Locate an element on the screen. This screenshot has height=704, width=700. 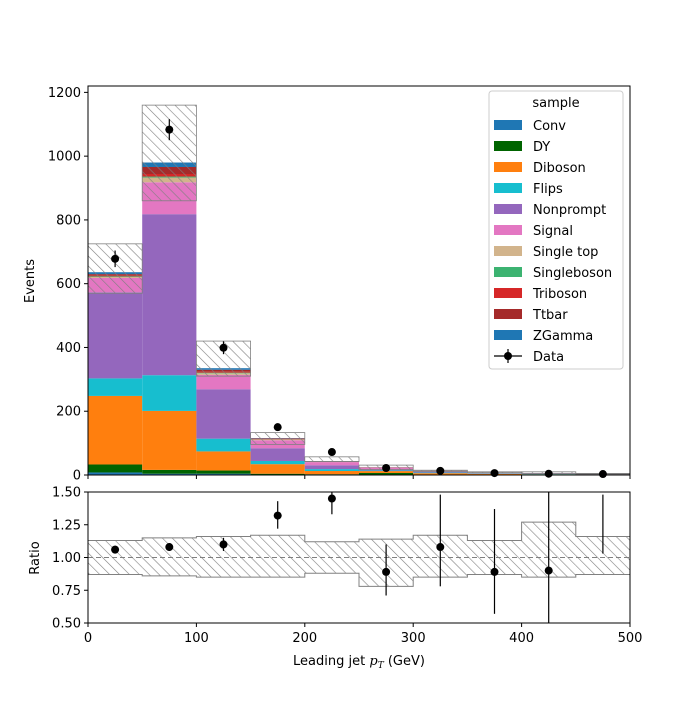
main-ylabel: Events is located at coordinates (30, 281).